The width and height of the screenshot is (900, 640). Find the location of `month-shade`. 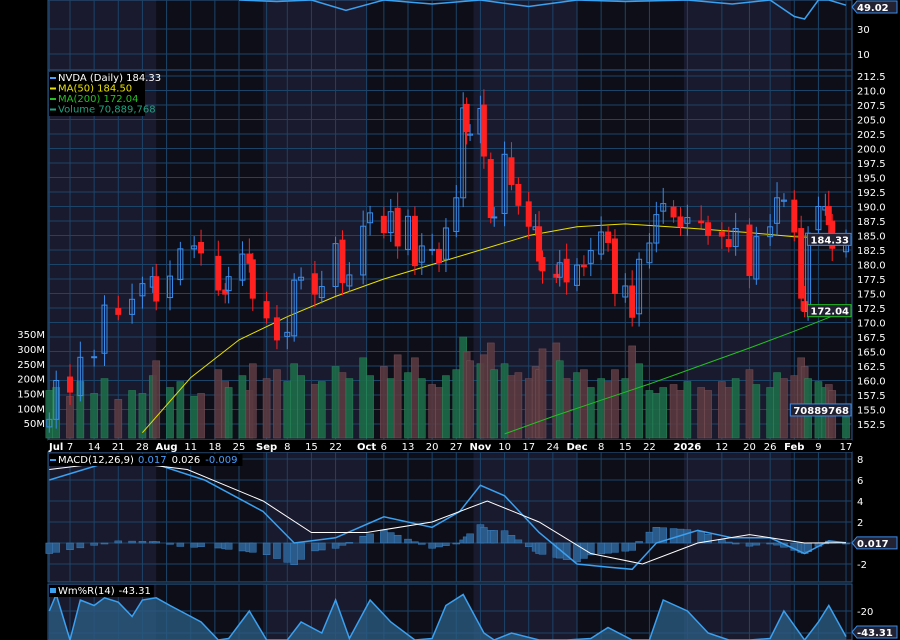

month-shade is located at coordinates (525, 35).